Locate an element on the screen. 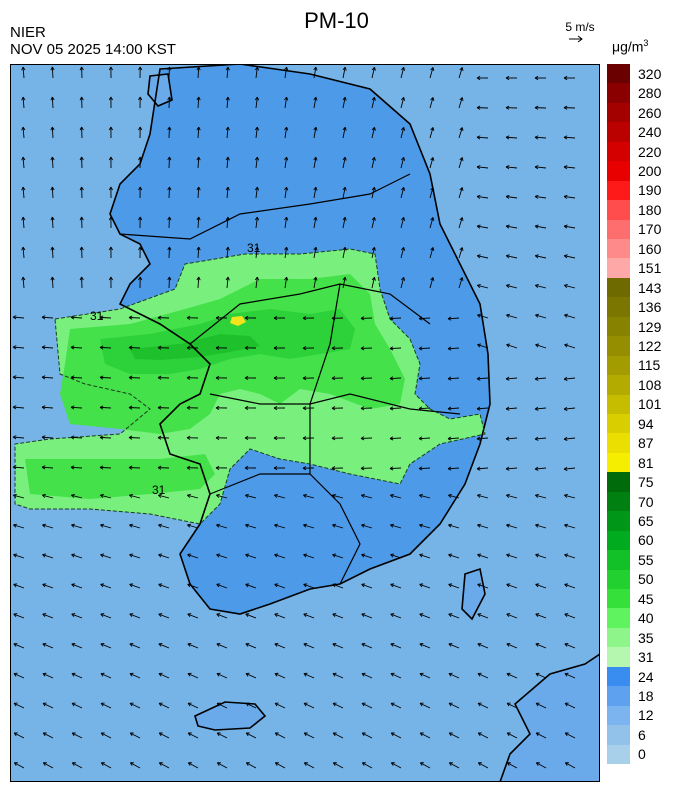 The image size is (673, 795). ulleung-east-land is located at coordinates (473, 594).